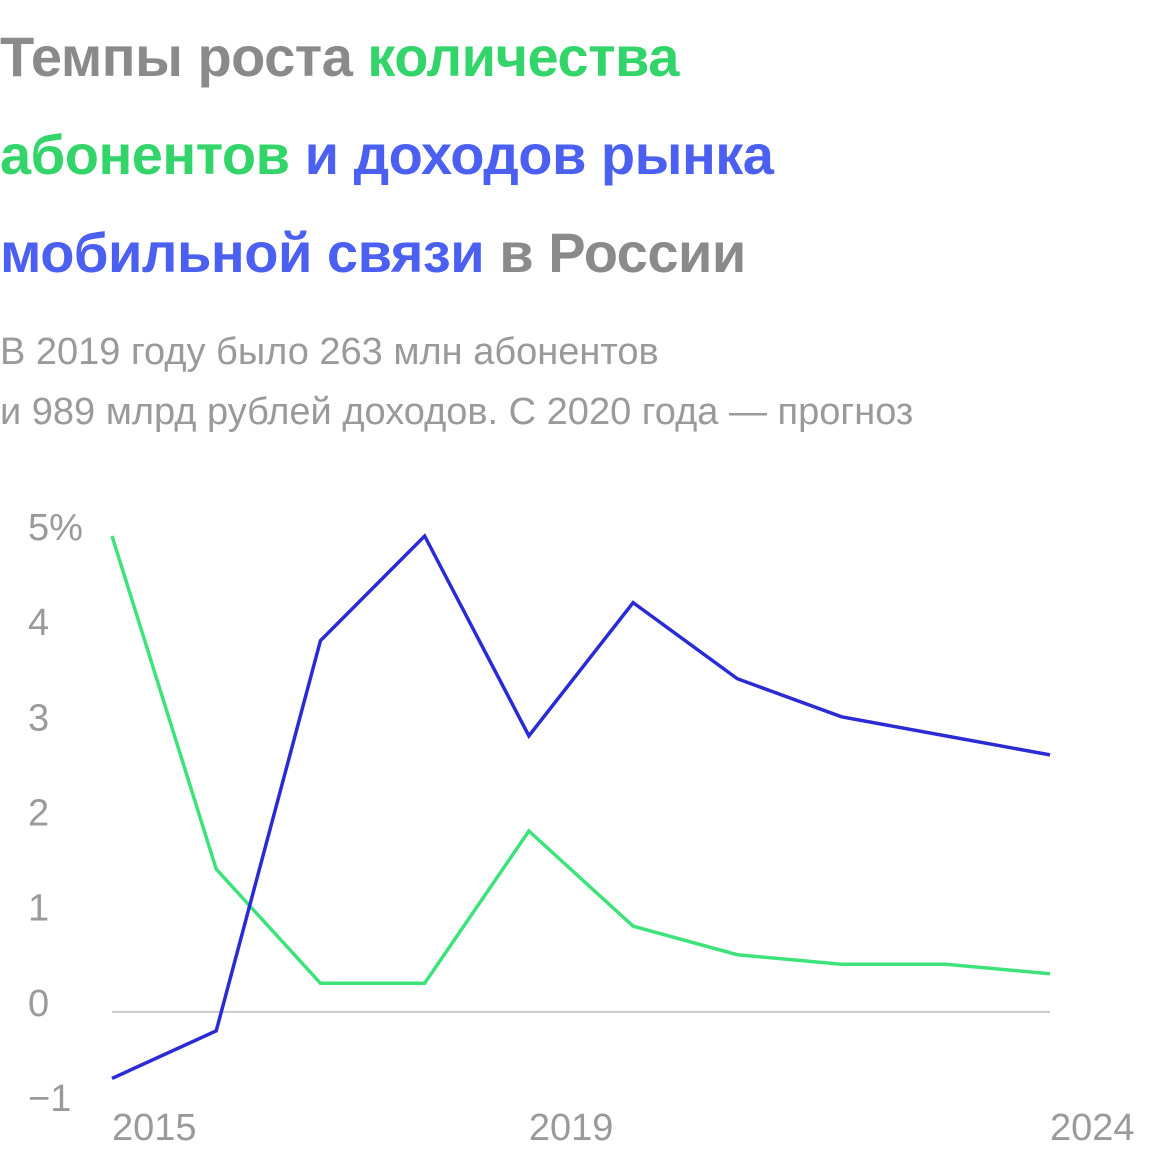 The width and height of the screenshot is (1160, 1160). What do you see at coordinates (387, 203) in the screenshot?
I see `title-part: и доходов рынка мобильной связи` at bounding box center [387, 203].